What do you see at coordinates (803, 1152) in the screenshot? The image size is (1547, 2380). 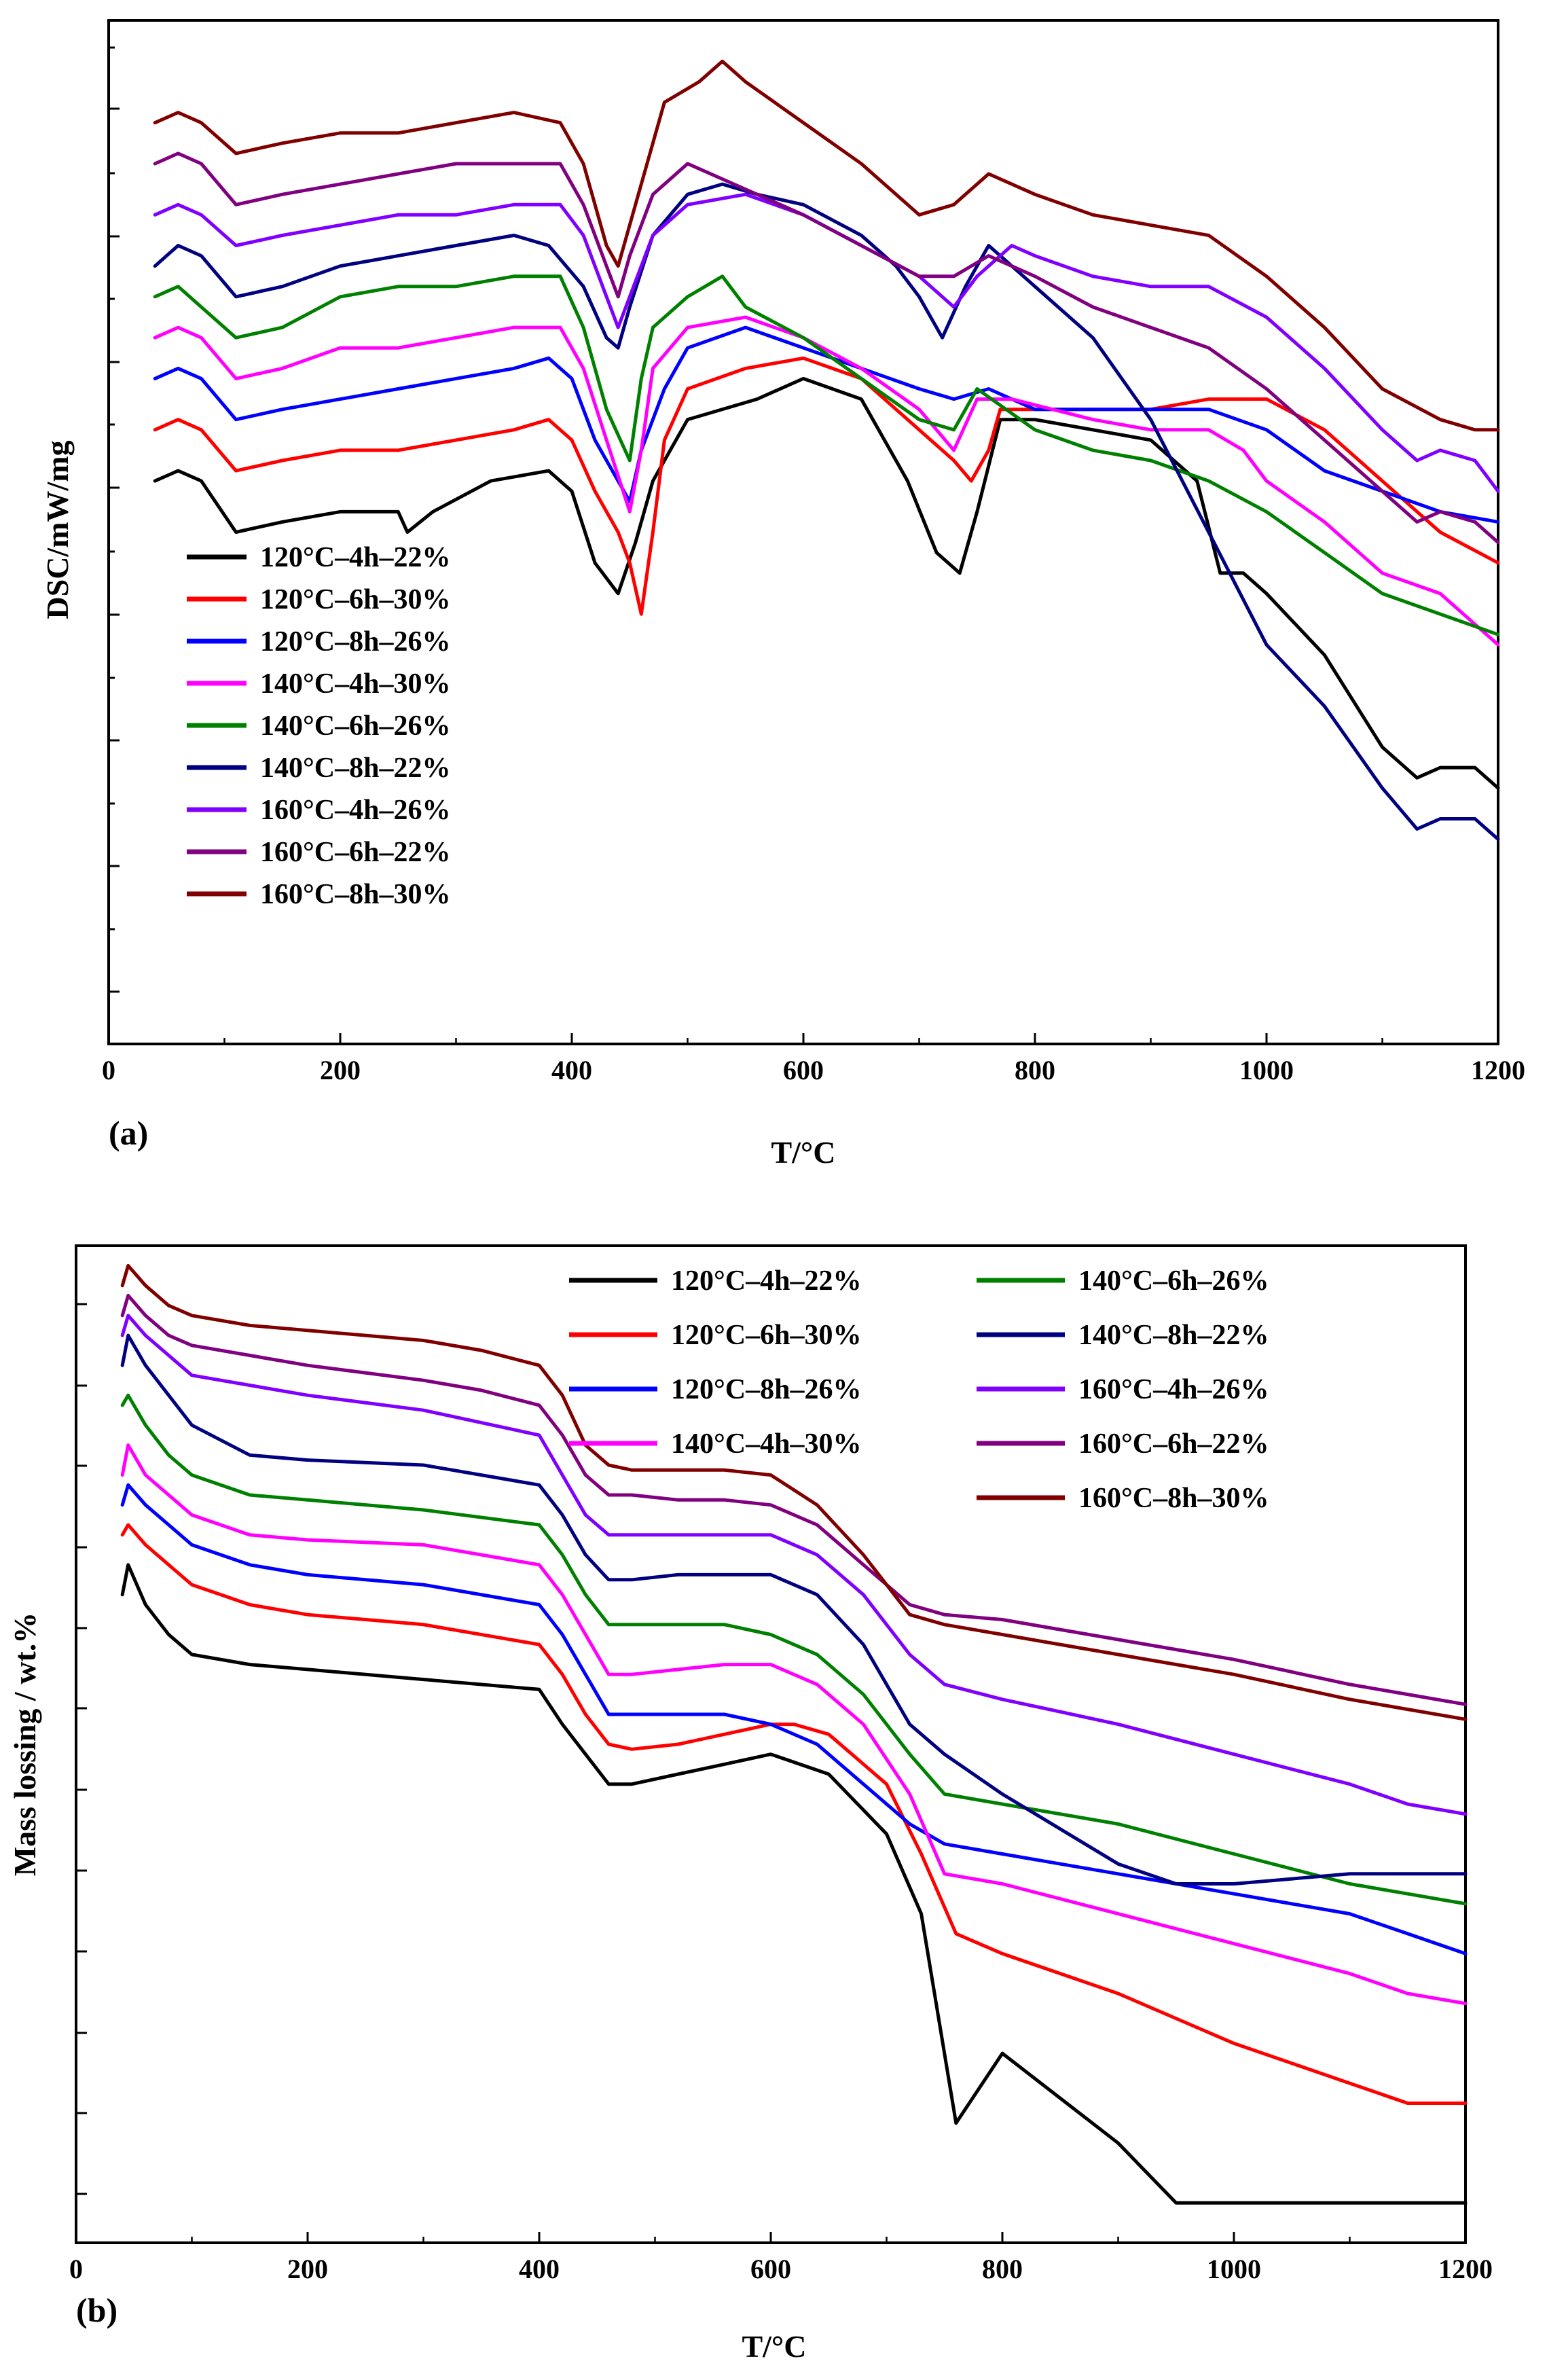 I see `dsc-x-axis-title: T/°C` at bounding box center [803, 1152].